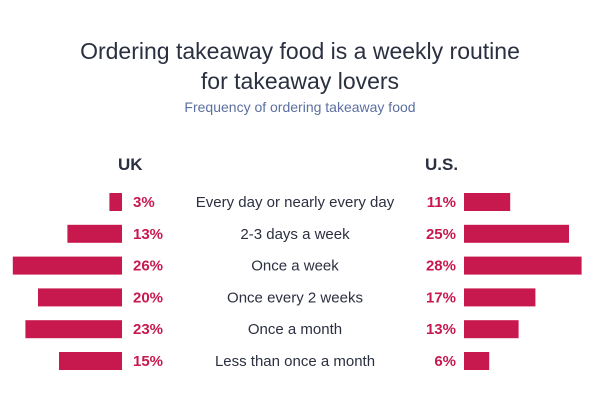 This screenshot has width=600, height=407. What do you see at coordinates (295, 297) in the screenshot?
I see `category-label: Once every 2 weeks` at bounding box center [295, 297].